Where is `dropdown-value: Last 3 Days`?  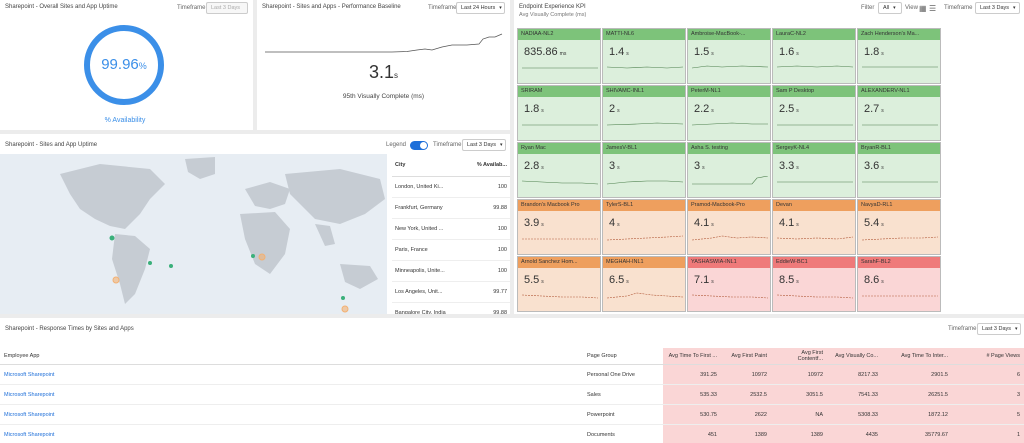
dropdown-value: Last 3 Days is located at coordinates (995, 8).